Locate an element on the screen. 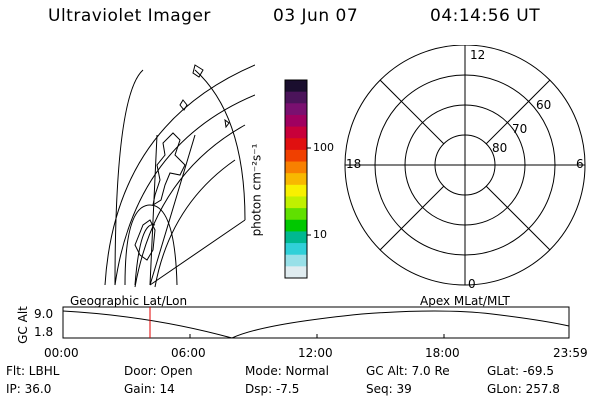 This screenshot has width=600, height=400. time-tick-0600: 06:00 is located at coordinates (188, 353).